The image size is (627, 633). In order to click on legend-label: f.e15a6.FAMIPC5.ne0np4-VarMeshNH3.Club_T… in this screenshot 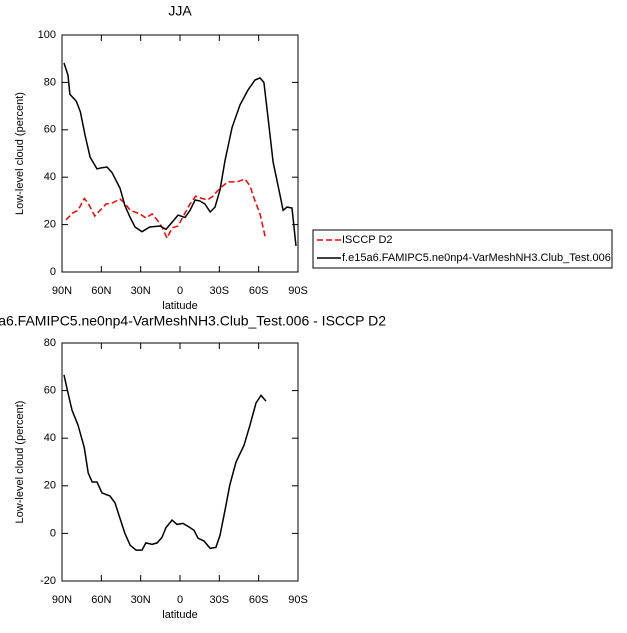, I will do `click(476, 258)`.